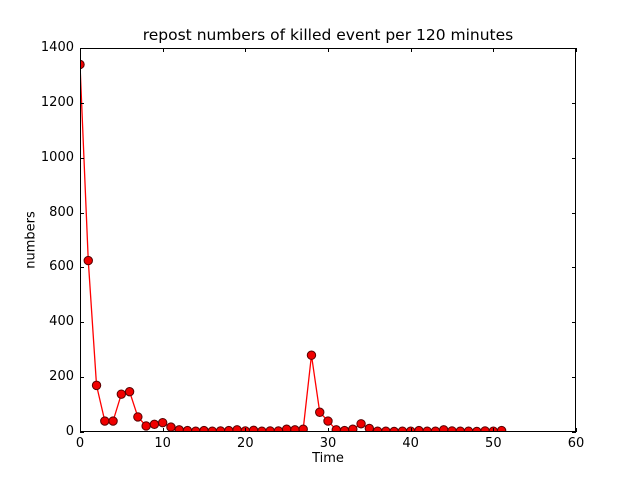 This screenshot has height=480, width=640. Describe the element at coordinates (328, 443) in the screenshot. I see `x-tick-label: 30` at that location.